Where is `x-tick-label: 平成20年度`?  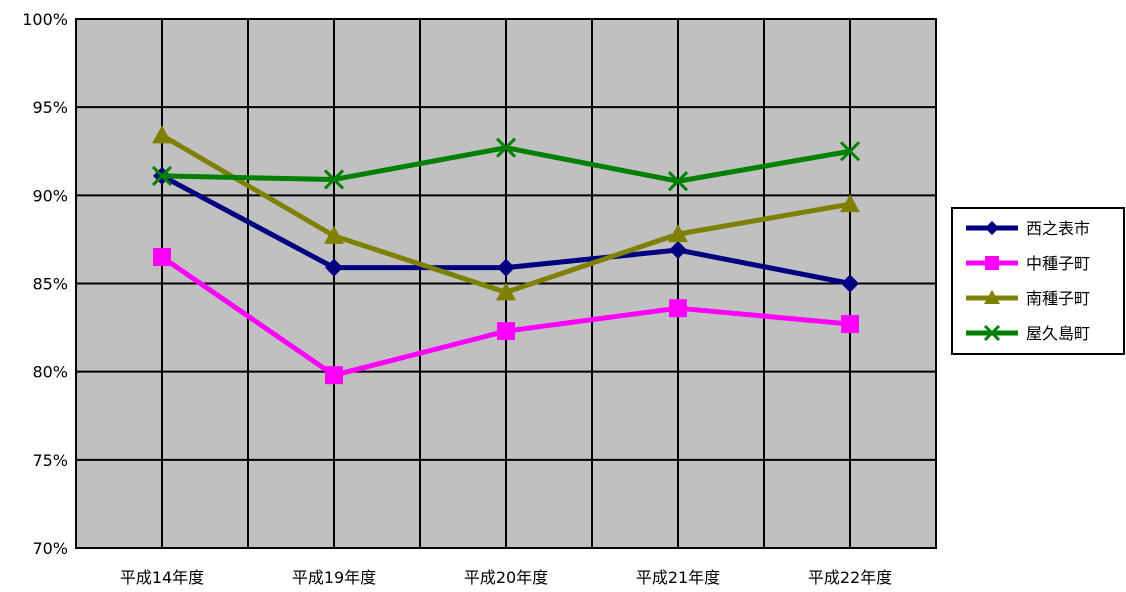
x-tick-label: 平成20年度 is located at coordinates (506, 577).